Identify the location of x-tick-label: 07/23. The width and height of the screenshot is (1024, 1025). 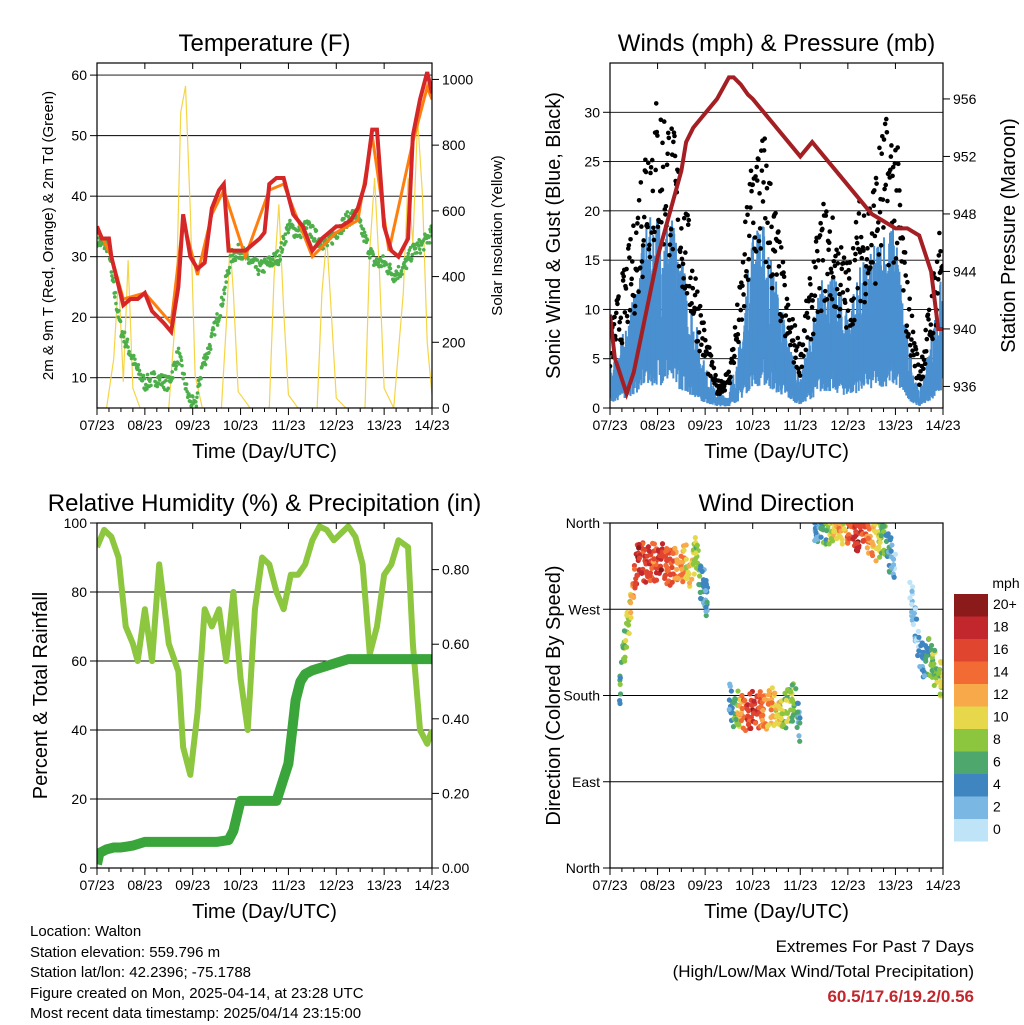
(609, 425).